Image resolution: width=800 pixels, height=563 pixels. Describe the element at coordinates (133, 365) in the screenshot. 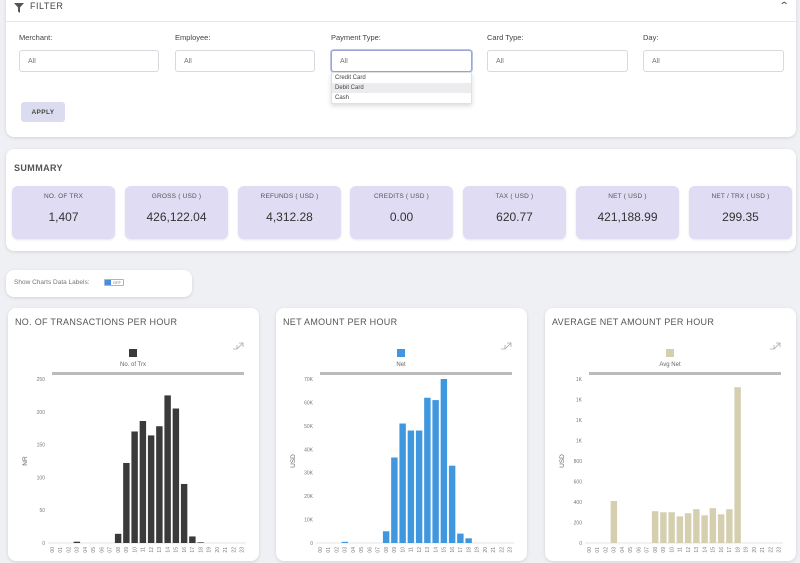

I see `legend-label: No. of Trx` at that location.